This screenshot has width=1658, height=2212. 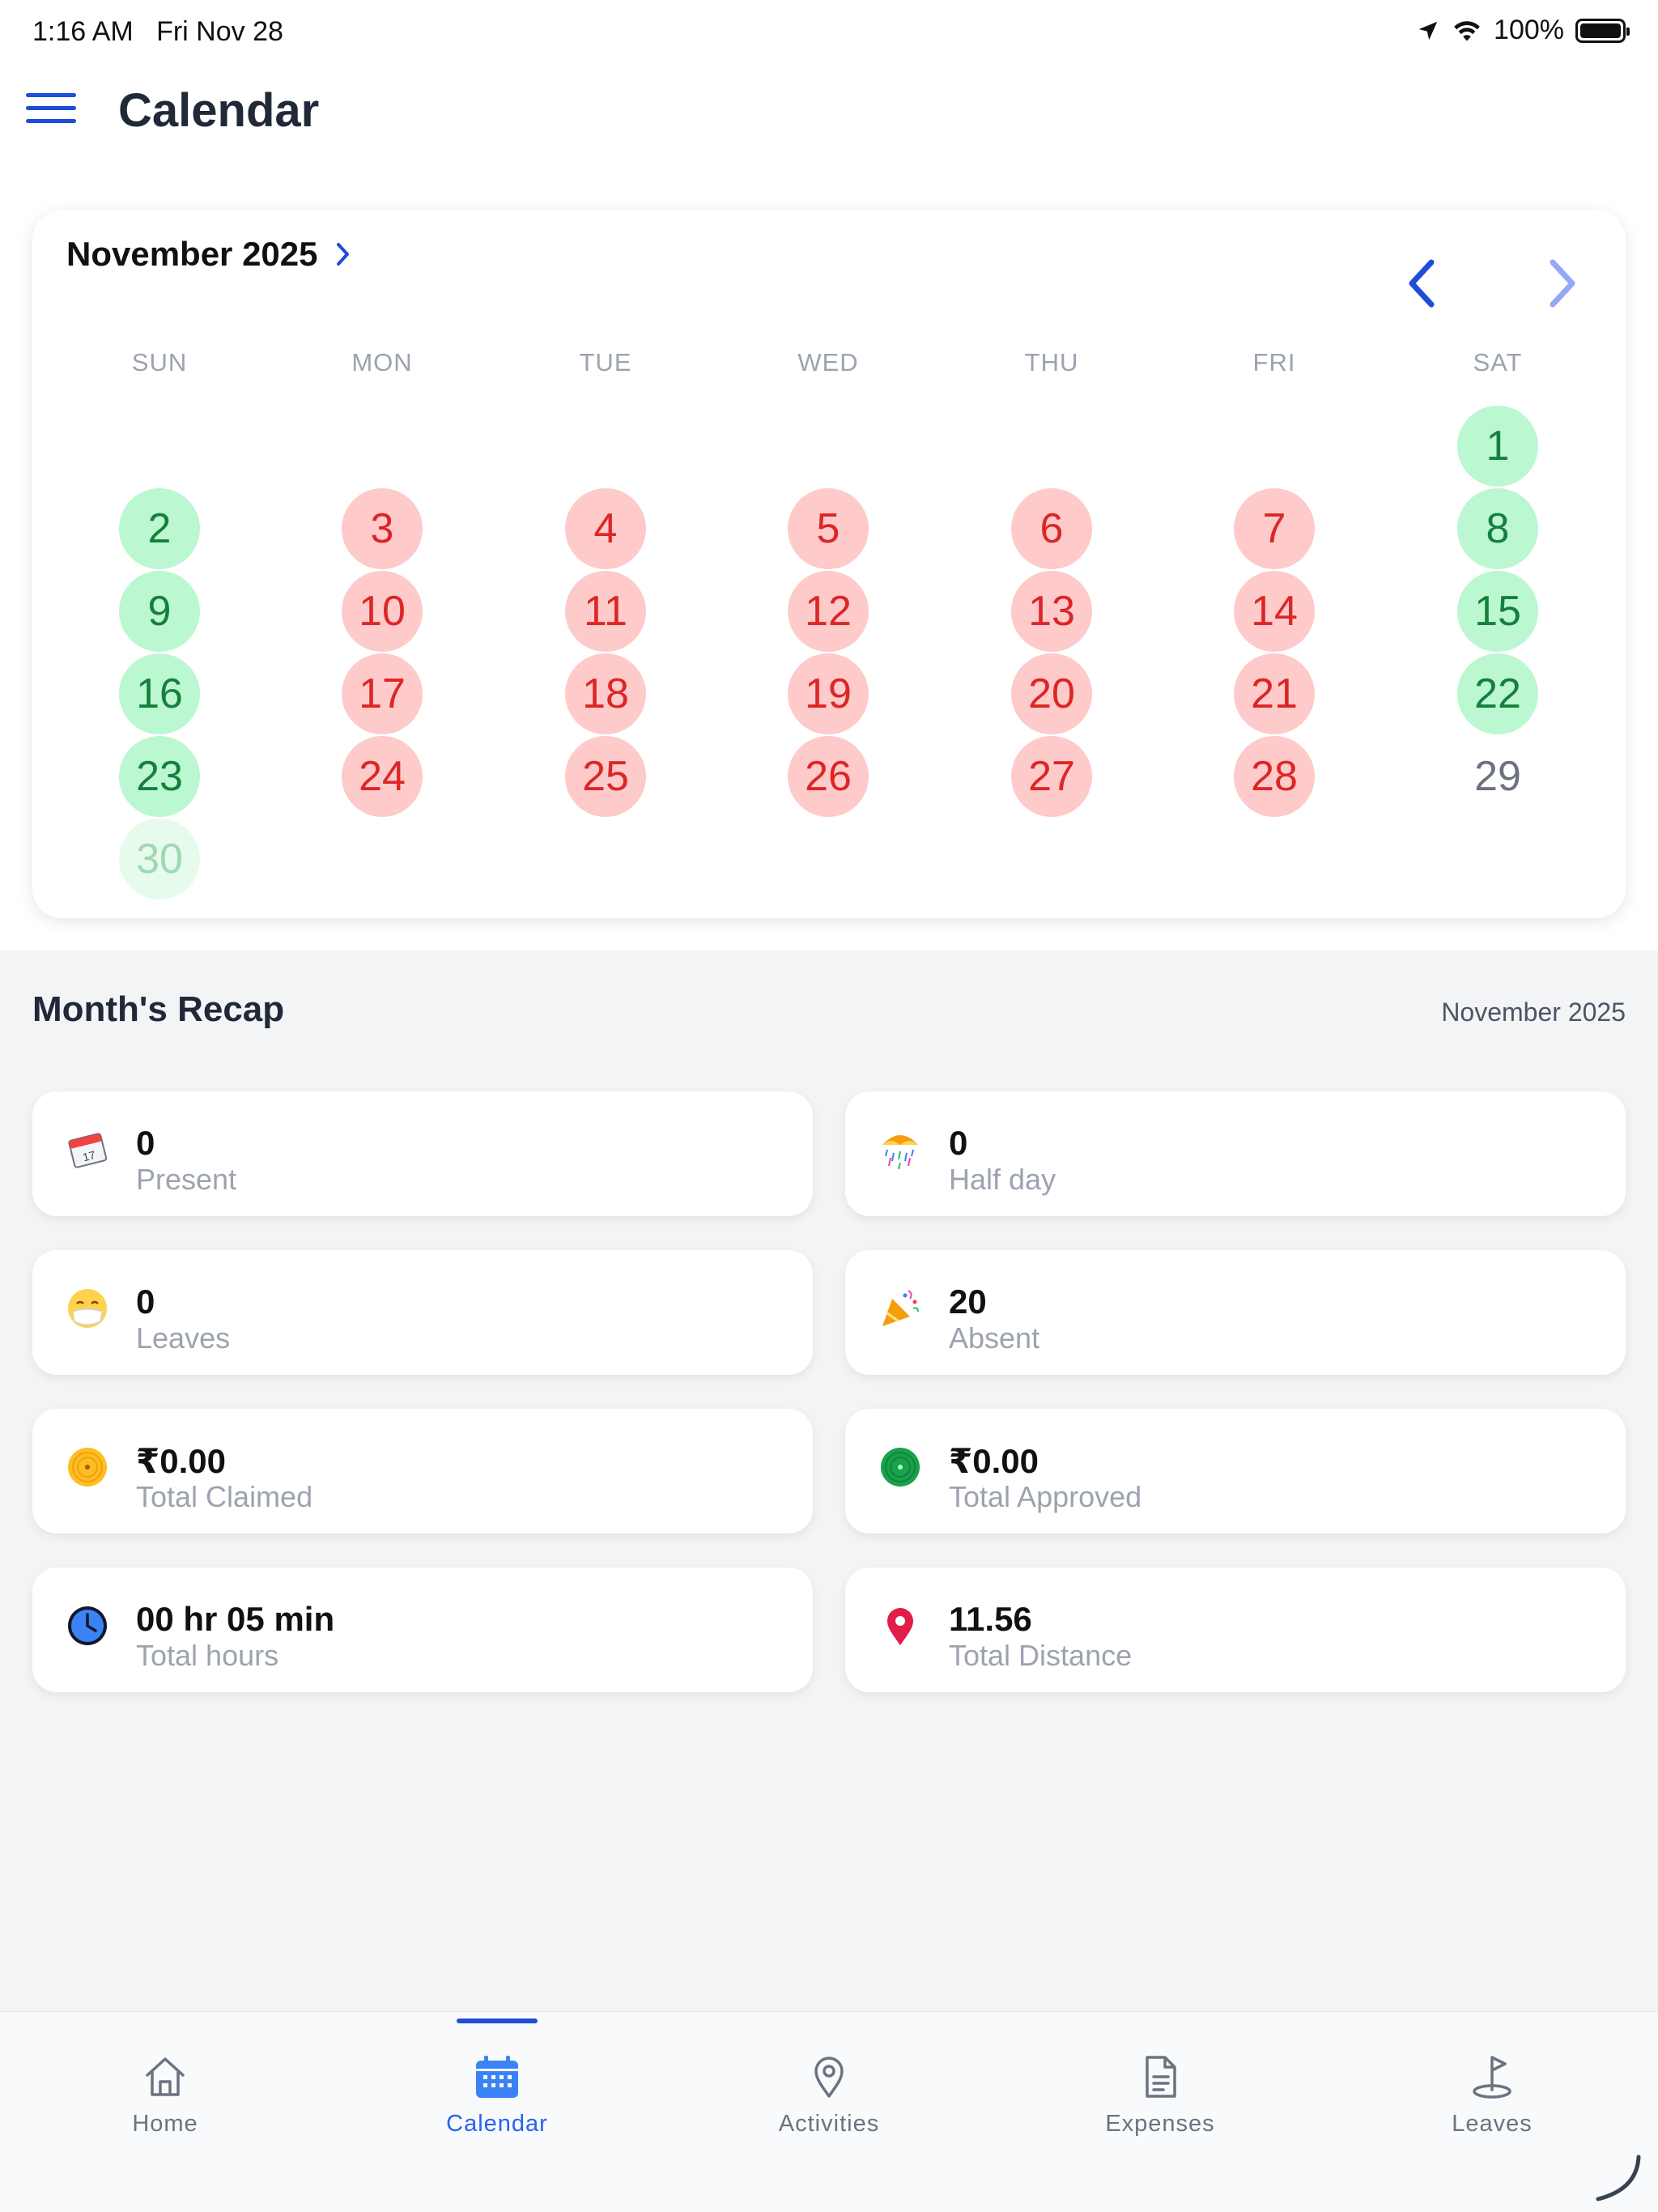 I want to click on calendar-day: 27, so click(x=1051, y=777).